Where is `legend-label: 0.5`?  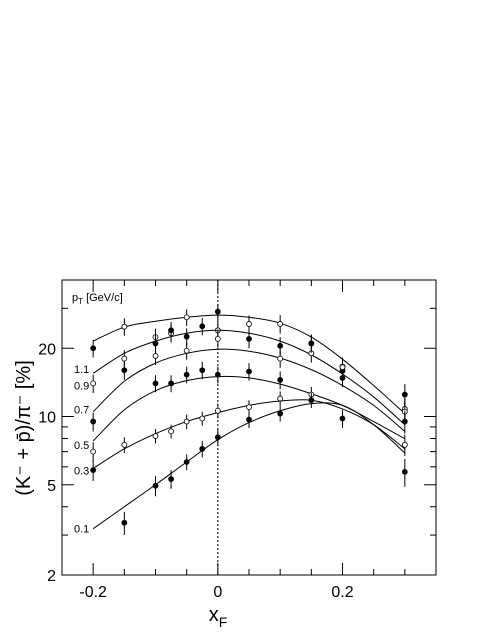 legend-label: 0.5 is located at coordinates (81, 446).